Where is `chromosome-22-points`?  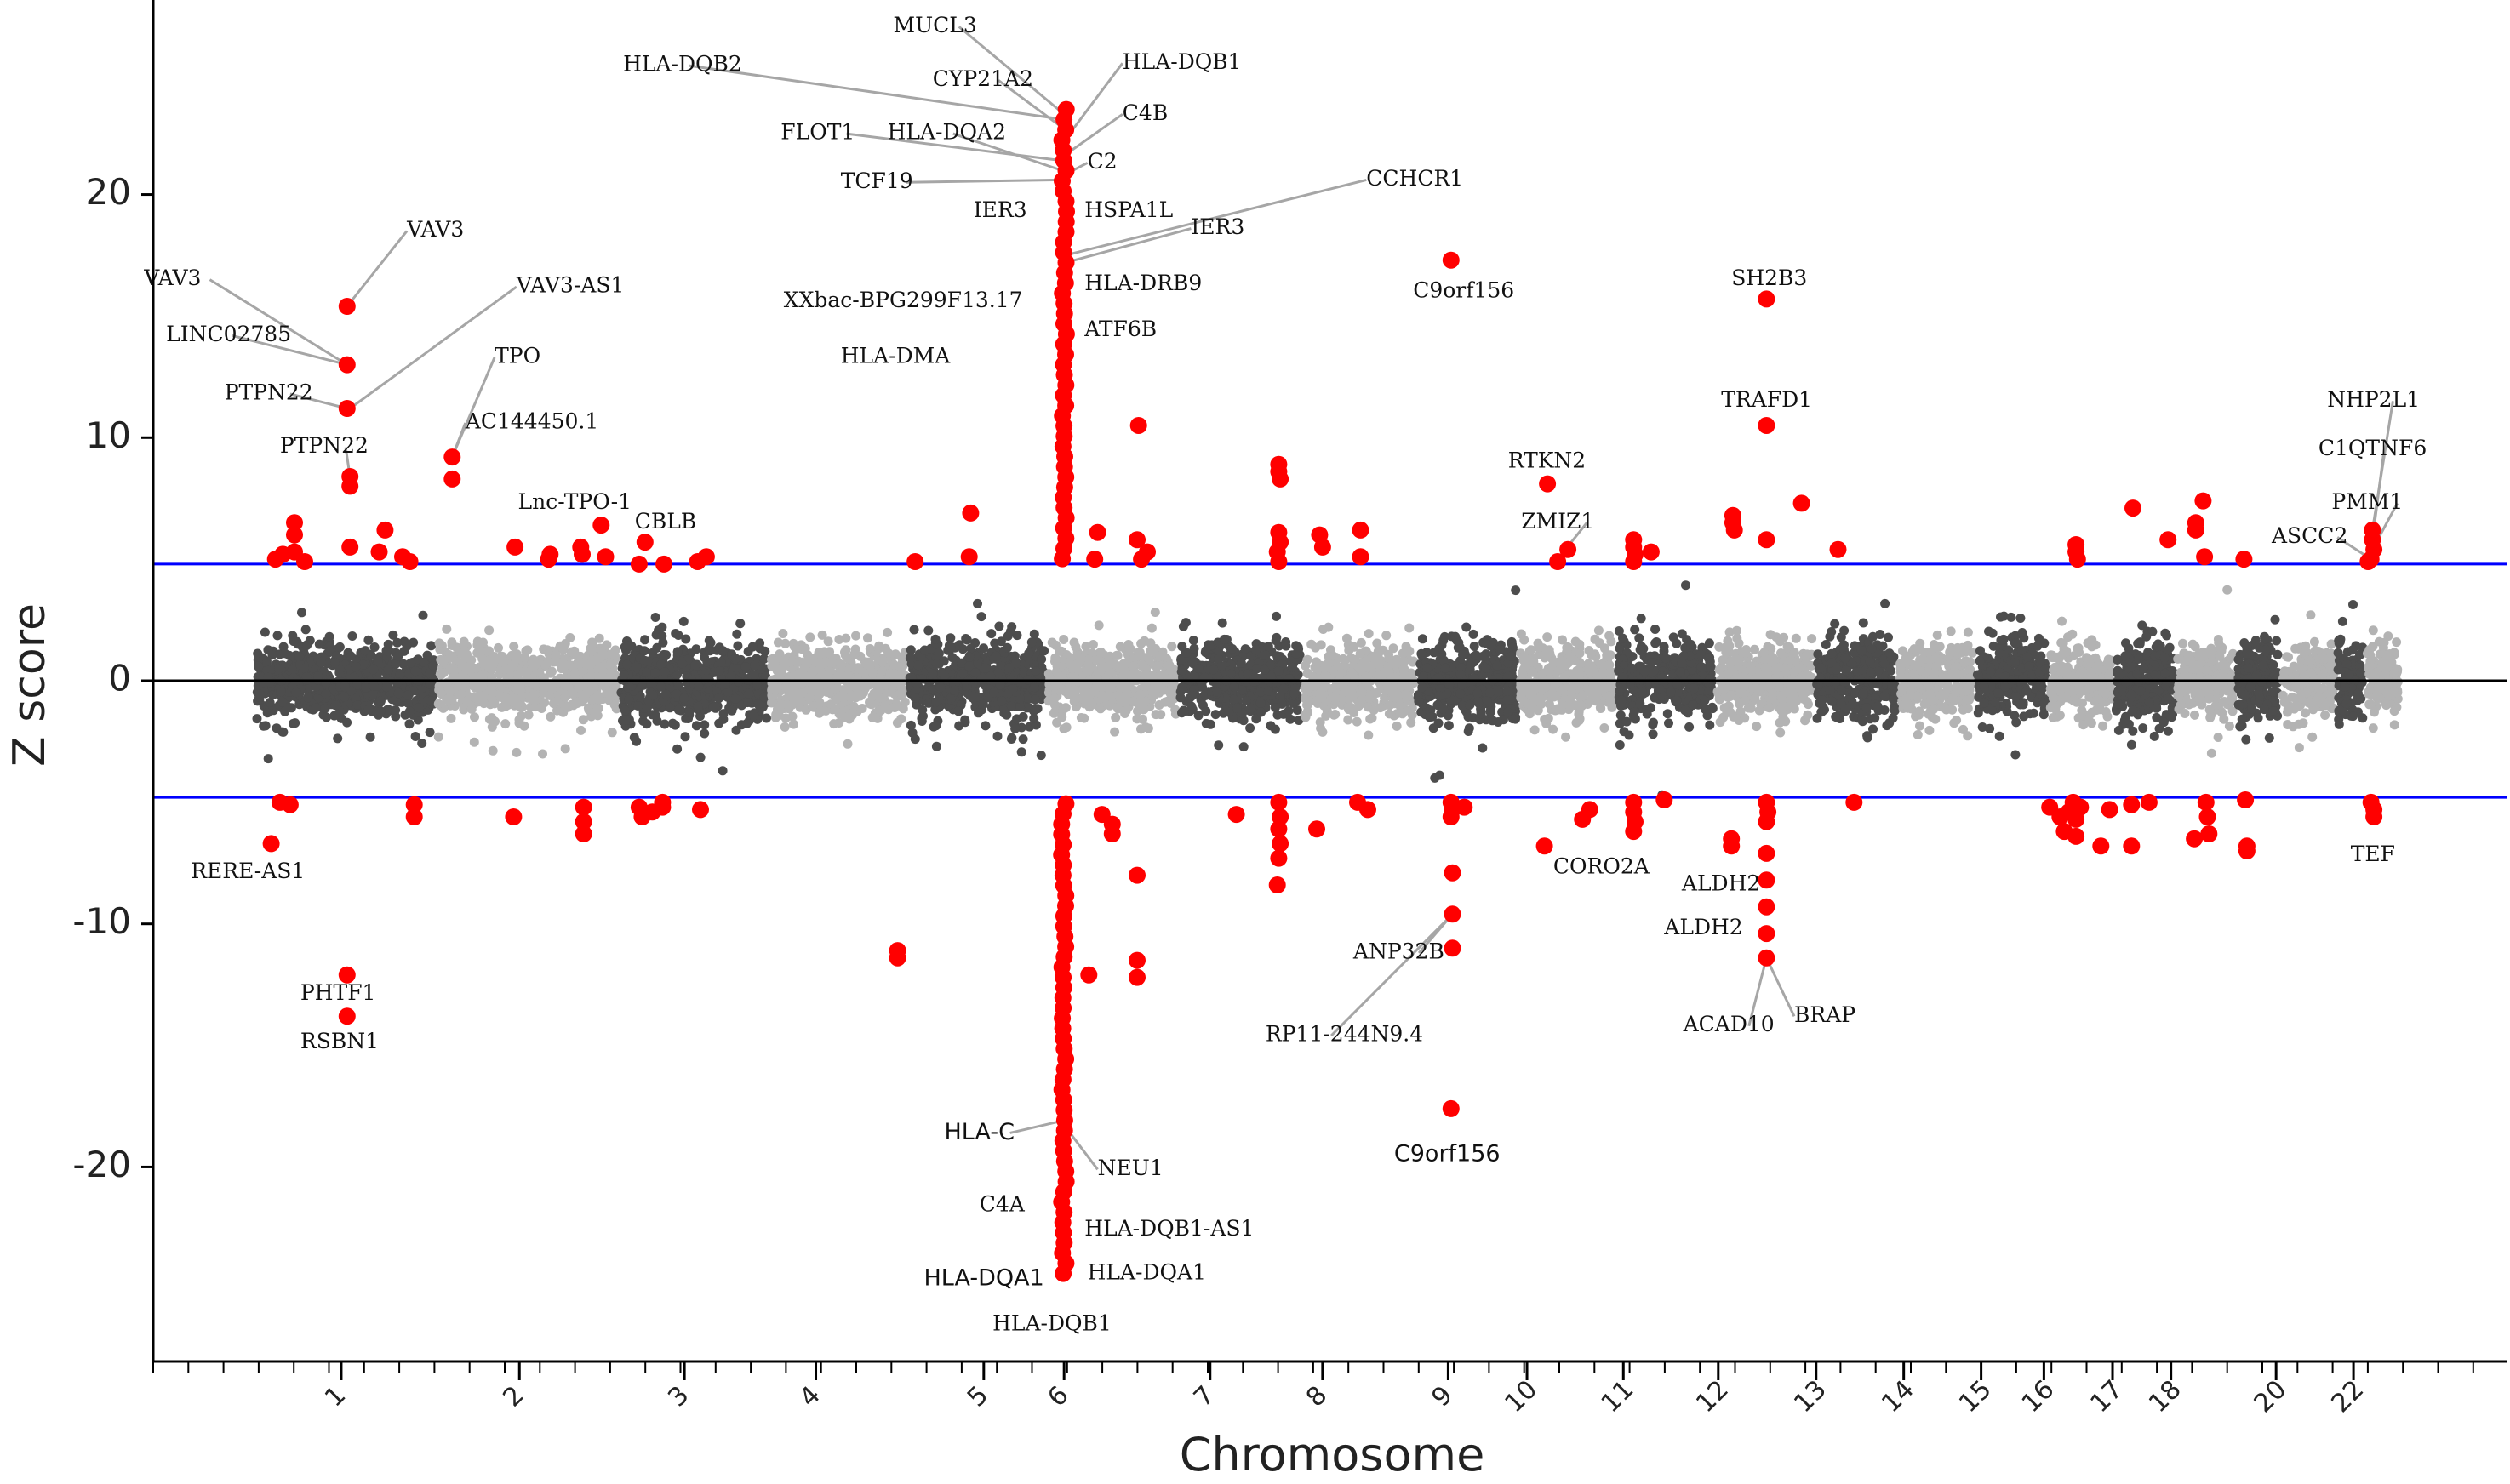 chromosome-22-points is located at coordinates (2383, 679).